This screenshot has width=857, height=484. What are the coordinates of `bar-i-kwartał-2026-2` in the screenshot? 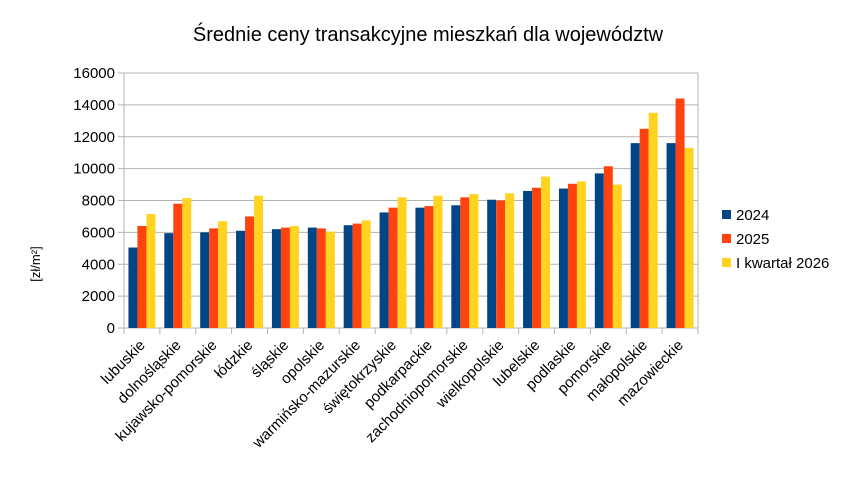 It's located at (223, 274).